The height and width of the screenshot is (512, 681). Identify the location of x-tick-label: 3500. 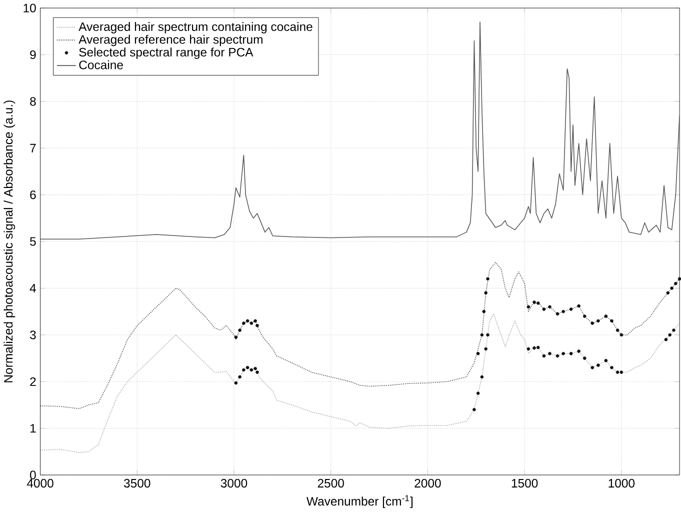
(137, 483).